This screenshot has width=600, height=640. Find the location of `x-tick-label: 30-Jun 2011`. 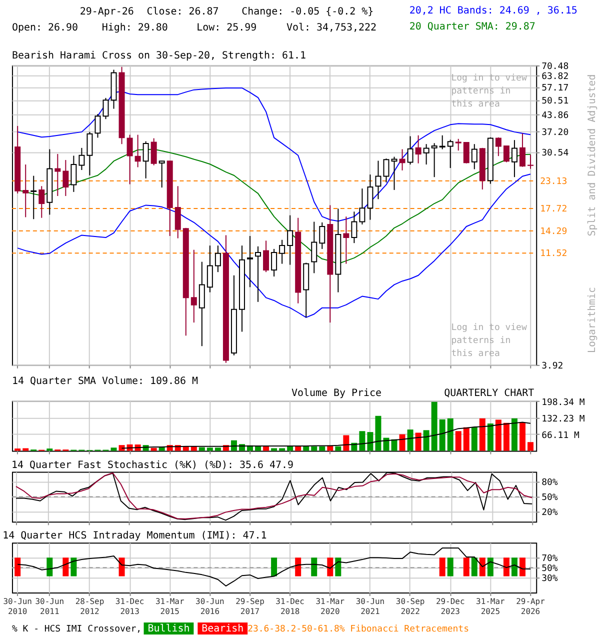

x-tick-label: 30-Jun 2011 is located at coordinates (49, 606).